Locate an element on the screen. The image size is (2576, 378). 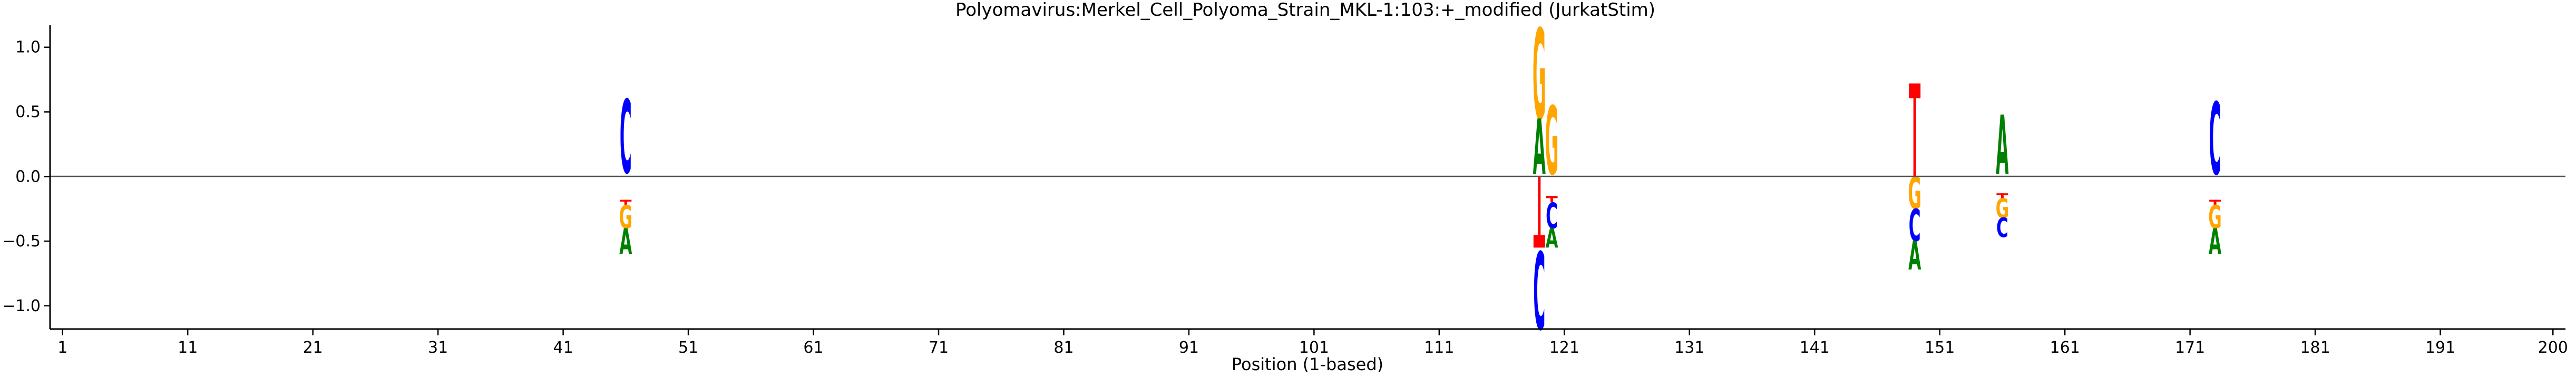
x-tick-label: 1 is located at coordinates (62, 348).